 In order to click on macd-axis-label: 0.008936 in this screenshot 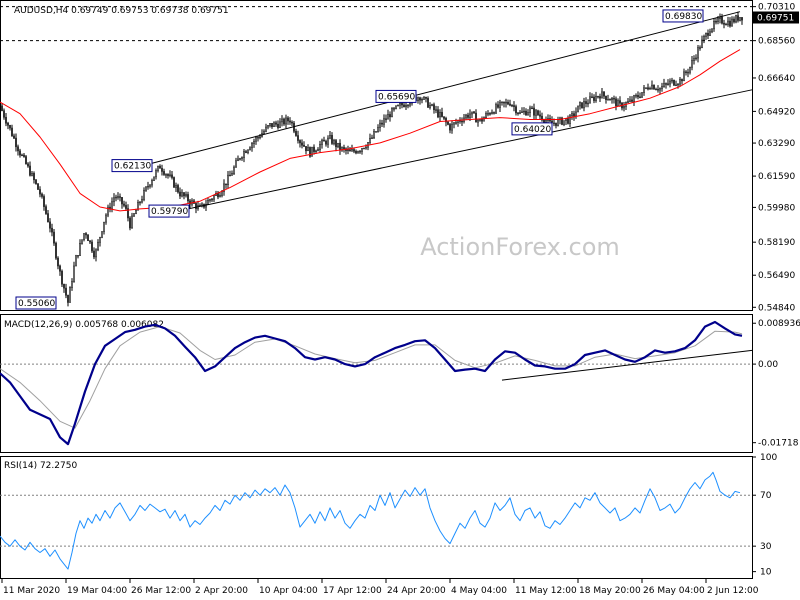, I will do `click(779, 324)`.